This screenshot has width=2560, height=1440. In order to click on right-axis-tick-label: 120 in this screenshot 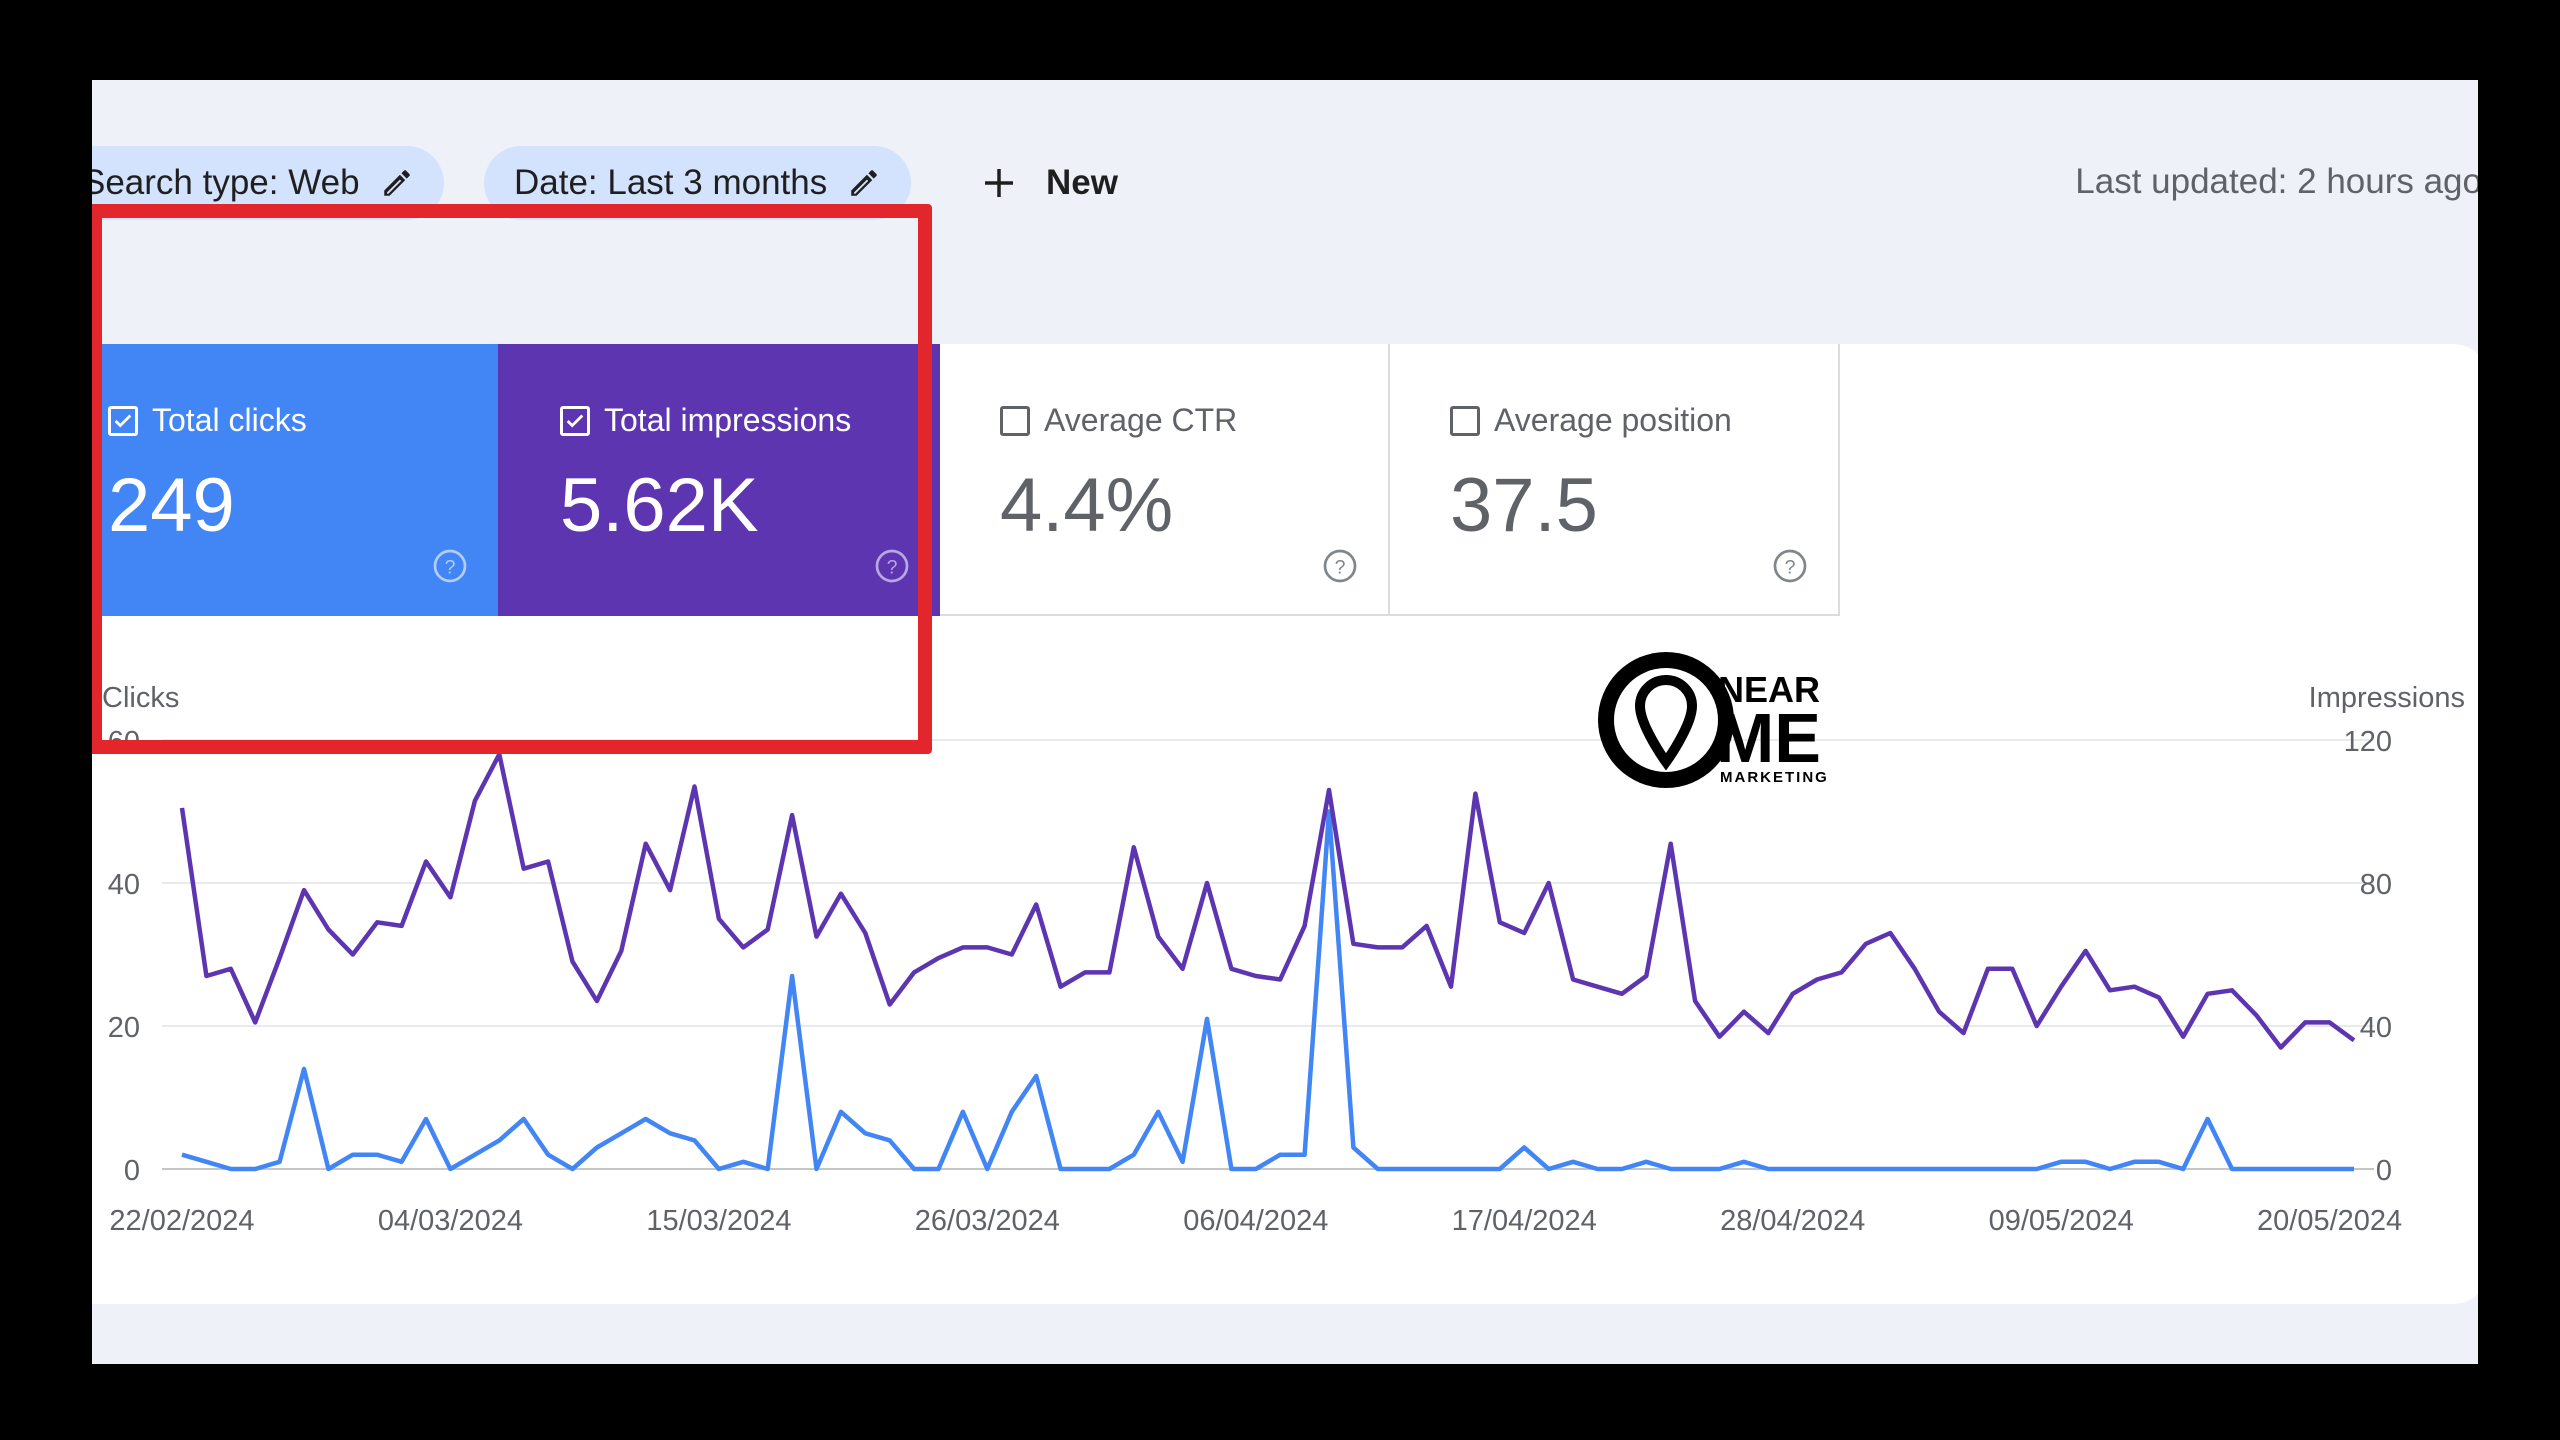, I will do `click(2368, 742)`.